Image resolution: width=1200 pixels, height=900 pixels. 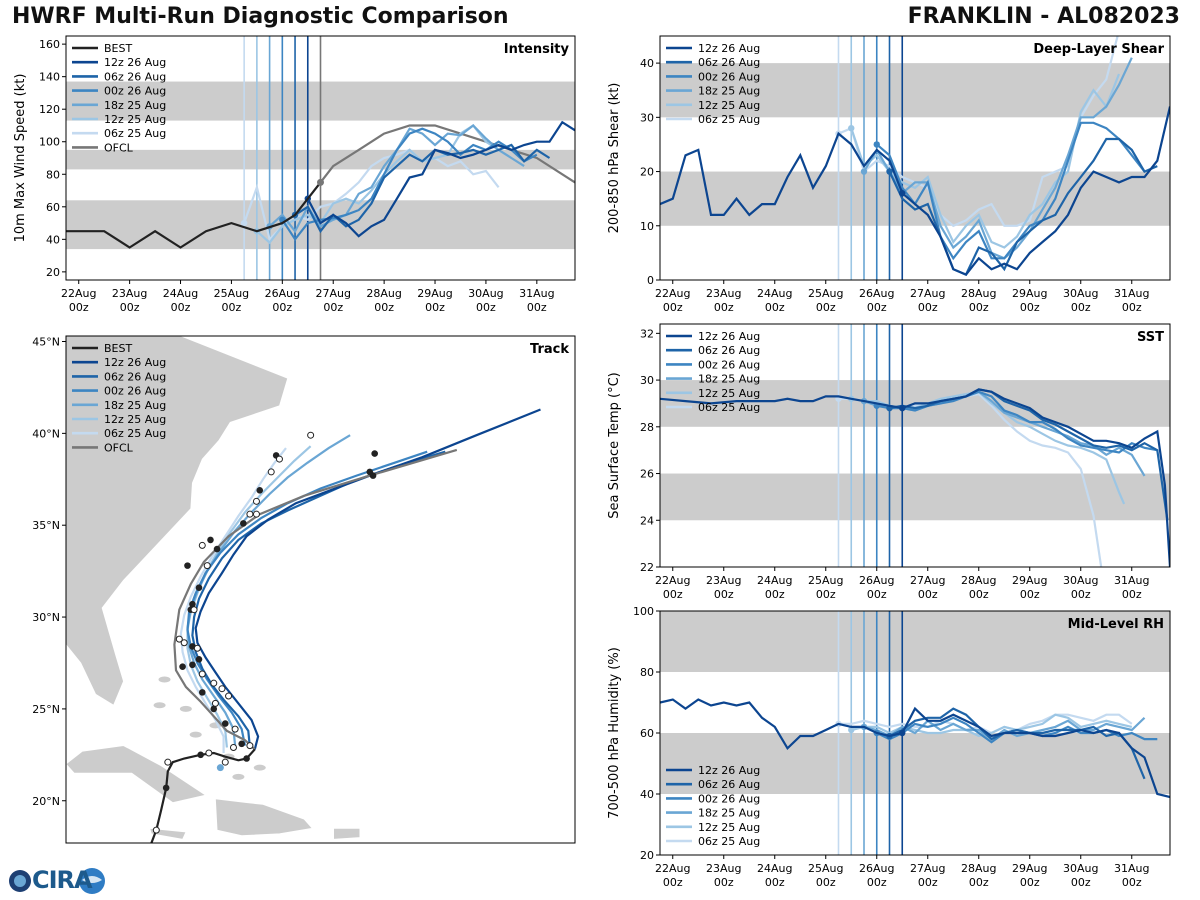 I want to click on x-tick-label: 28Aug, so click(x=978, y=293).